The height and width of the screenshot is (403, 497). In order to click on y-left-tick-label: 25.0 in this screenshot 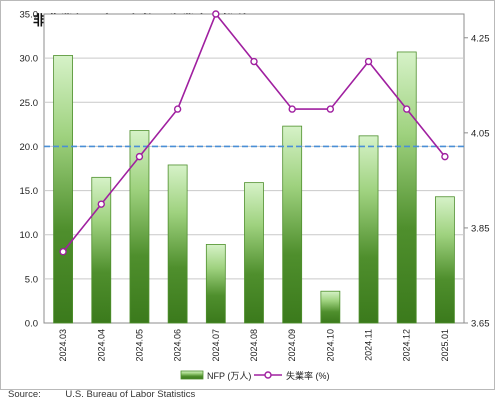, I will do `click(29, 103)`.